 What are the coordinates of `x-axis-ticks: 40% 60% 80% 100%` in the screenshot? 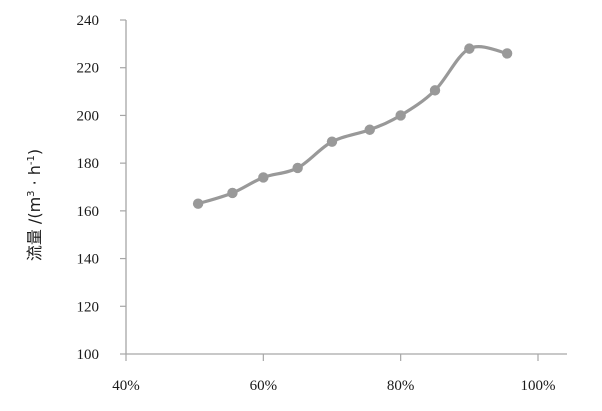 It's located at (334, 374).